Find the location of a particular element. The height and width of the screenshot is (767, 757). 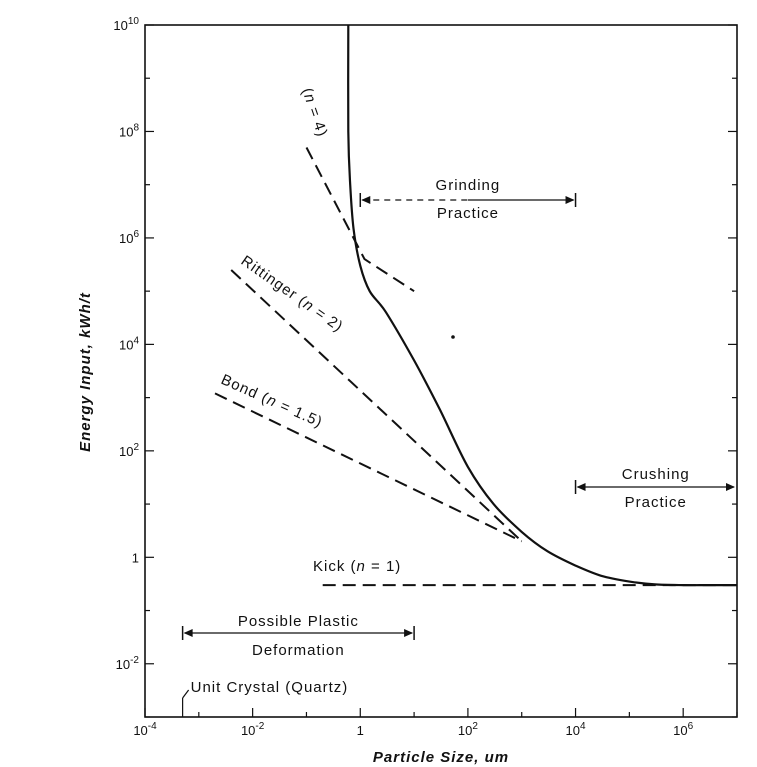

grinding-arrow-right is located at coordinates (570, 200).